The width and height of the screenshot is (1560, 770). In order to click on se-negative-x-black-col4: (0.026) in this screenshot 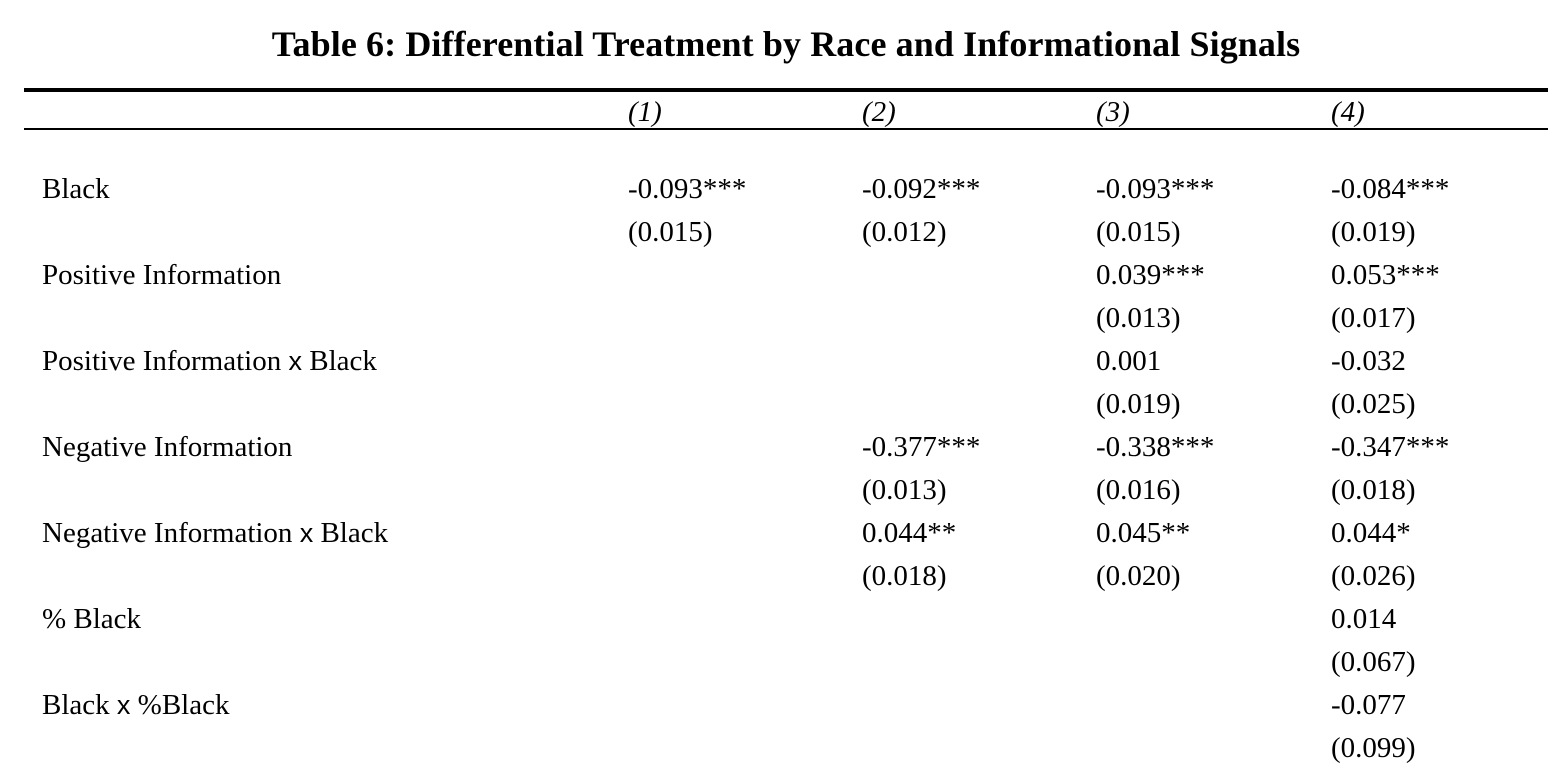, I will do `click(1373, 576)`.